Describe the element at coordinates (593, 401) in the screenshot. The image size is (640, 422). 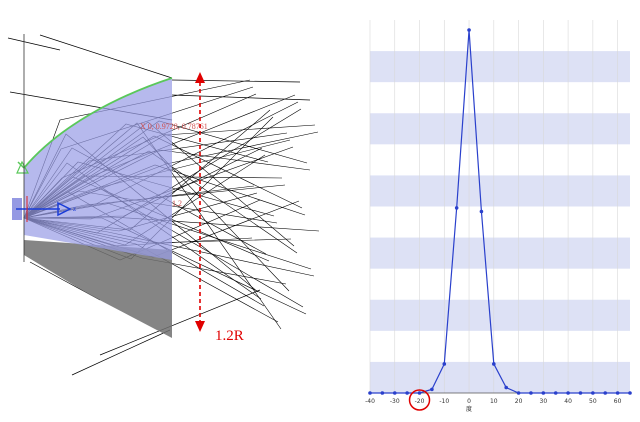
I see `x-tick-label: 50` at that location.